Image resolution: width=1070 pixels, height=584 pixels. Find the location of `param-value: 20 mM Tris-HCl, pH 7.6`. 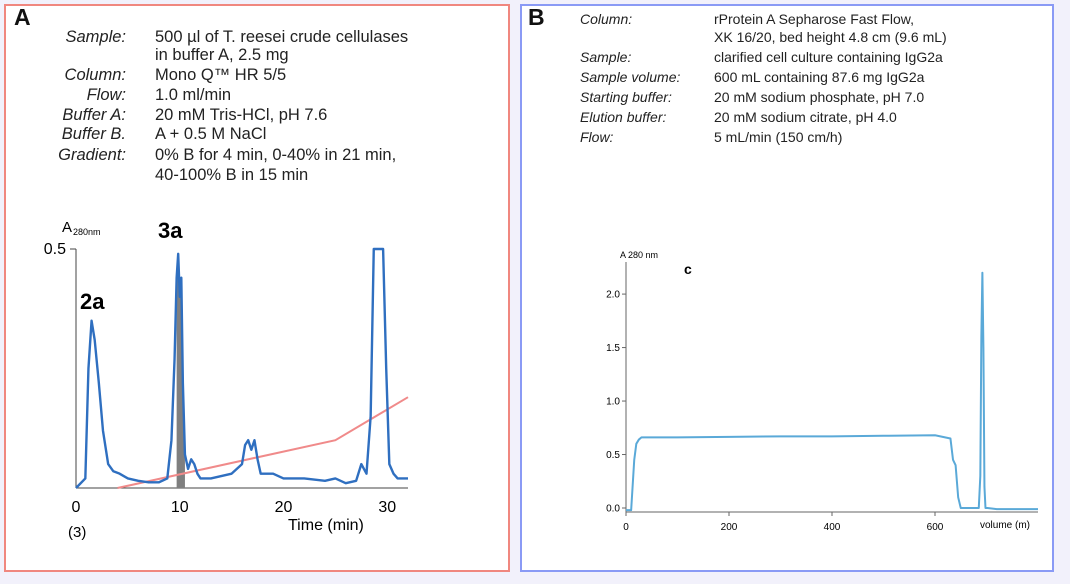

param-value: 20 mM Tris-HCl, pH 7.6 is located at coordinates (241, 115).